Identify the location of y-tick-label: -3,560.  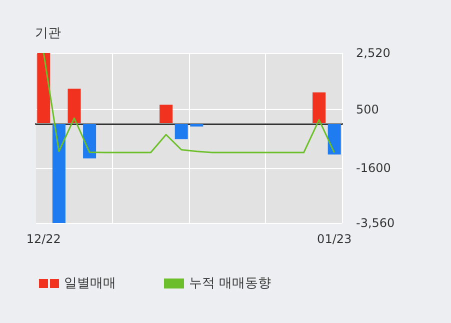
(375, 223).